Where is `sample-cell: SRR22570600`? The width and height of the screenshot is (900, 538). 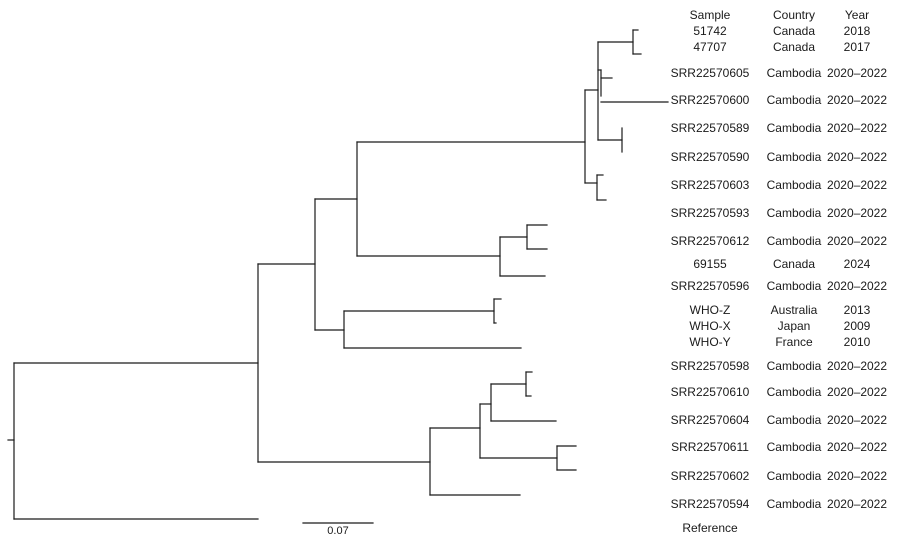 sample-cell: SRR22570600 is located at coordinates (710, 100).